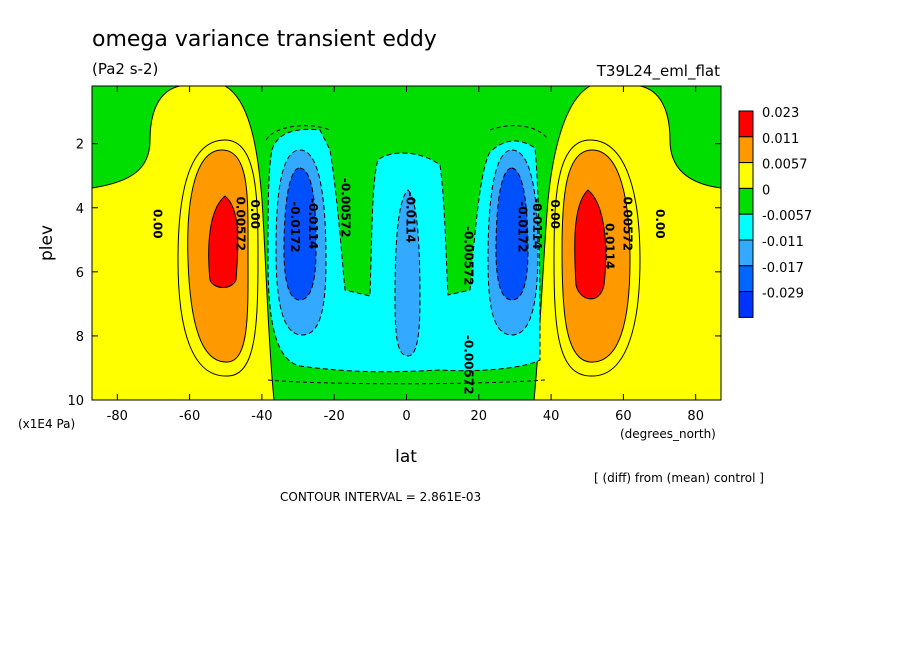  I want to click on x-tick-label: 40, so click(551, 416).